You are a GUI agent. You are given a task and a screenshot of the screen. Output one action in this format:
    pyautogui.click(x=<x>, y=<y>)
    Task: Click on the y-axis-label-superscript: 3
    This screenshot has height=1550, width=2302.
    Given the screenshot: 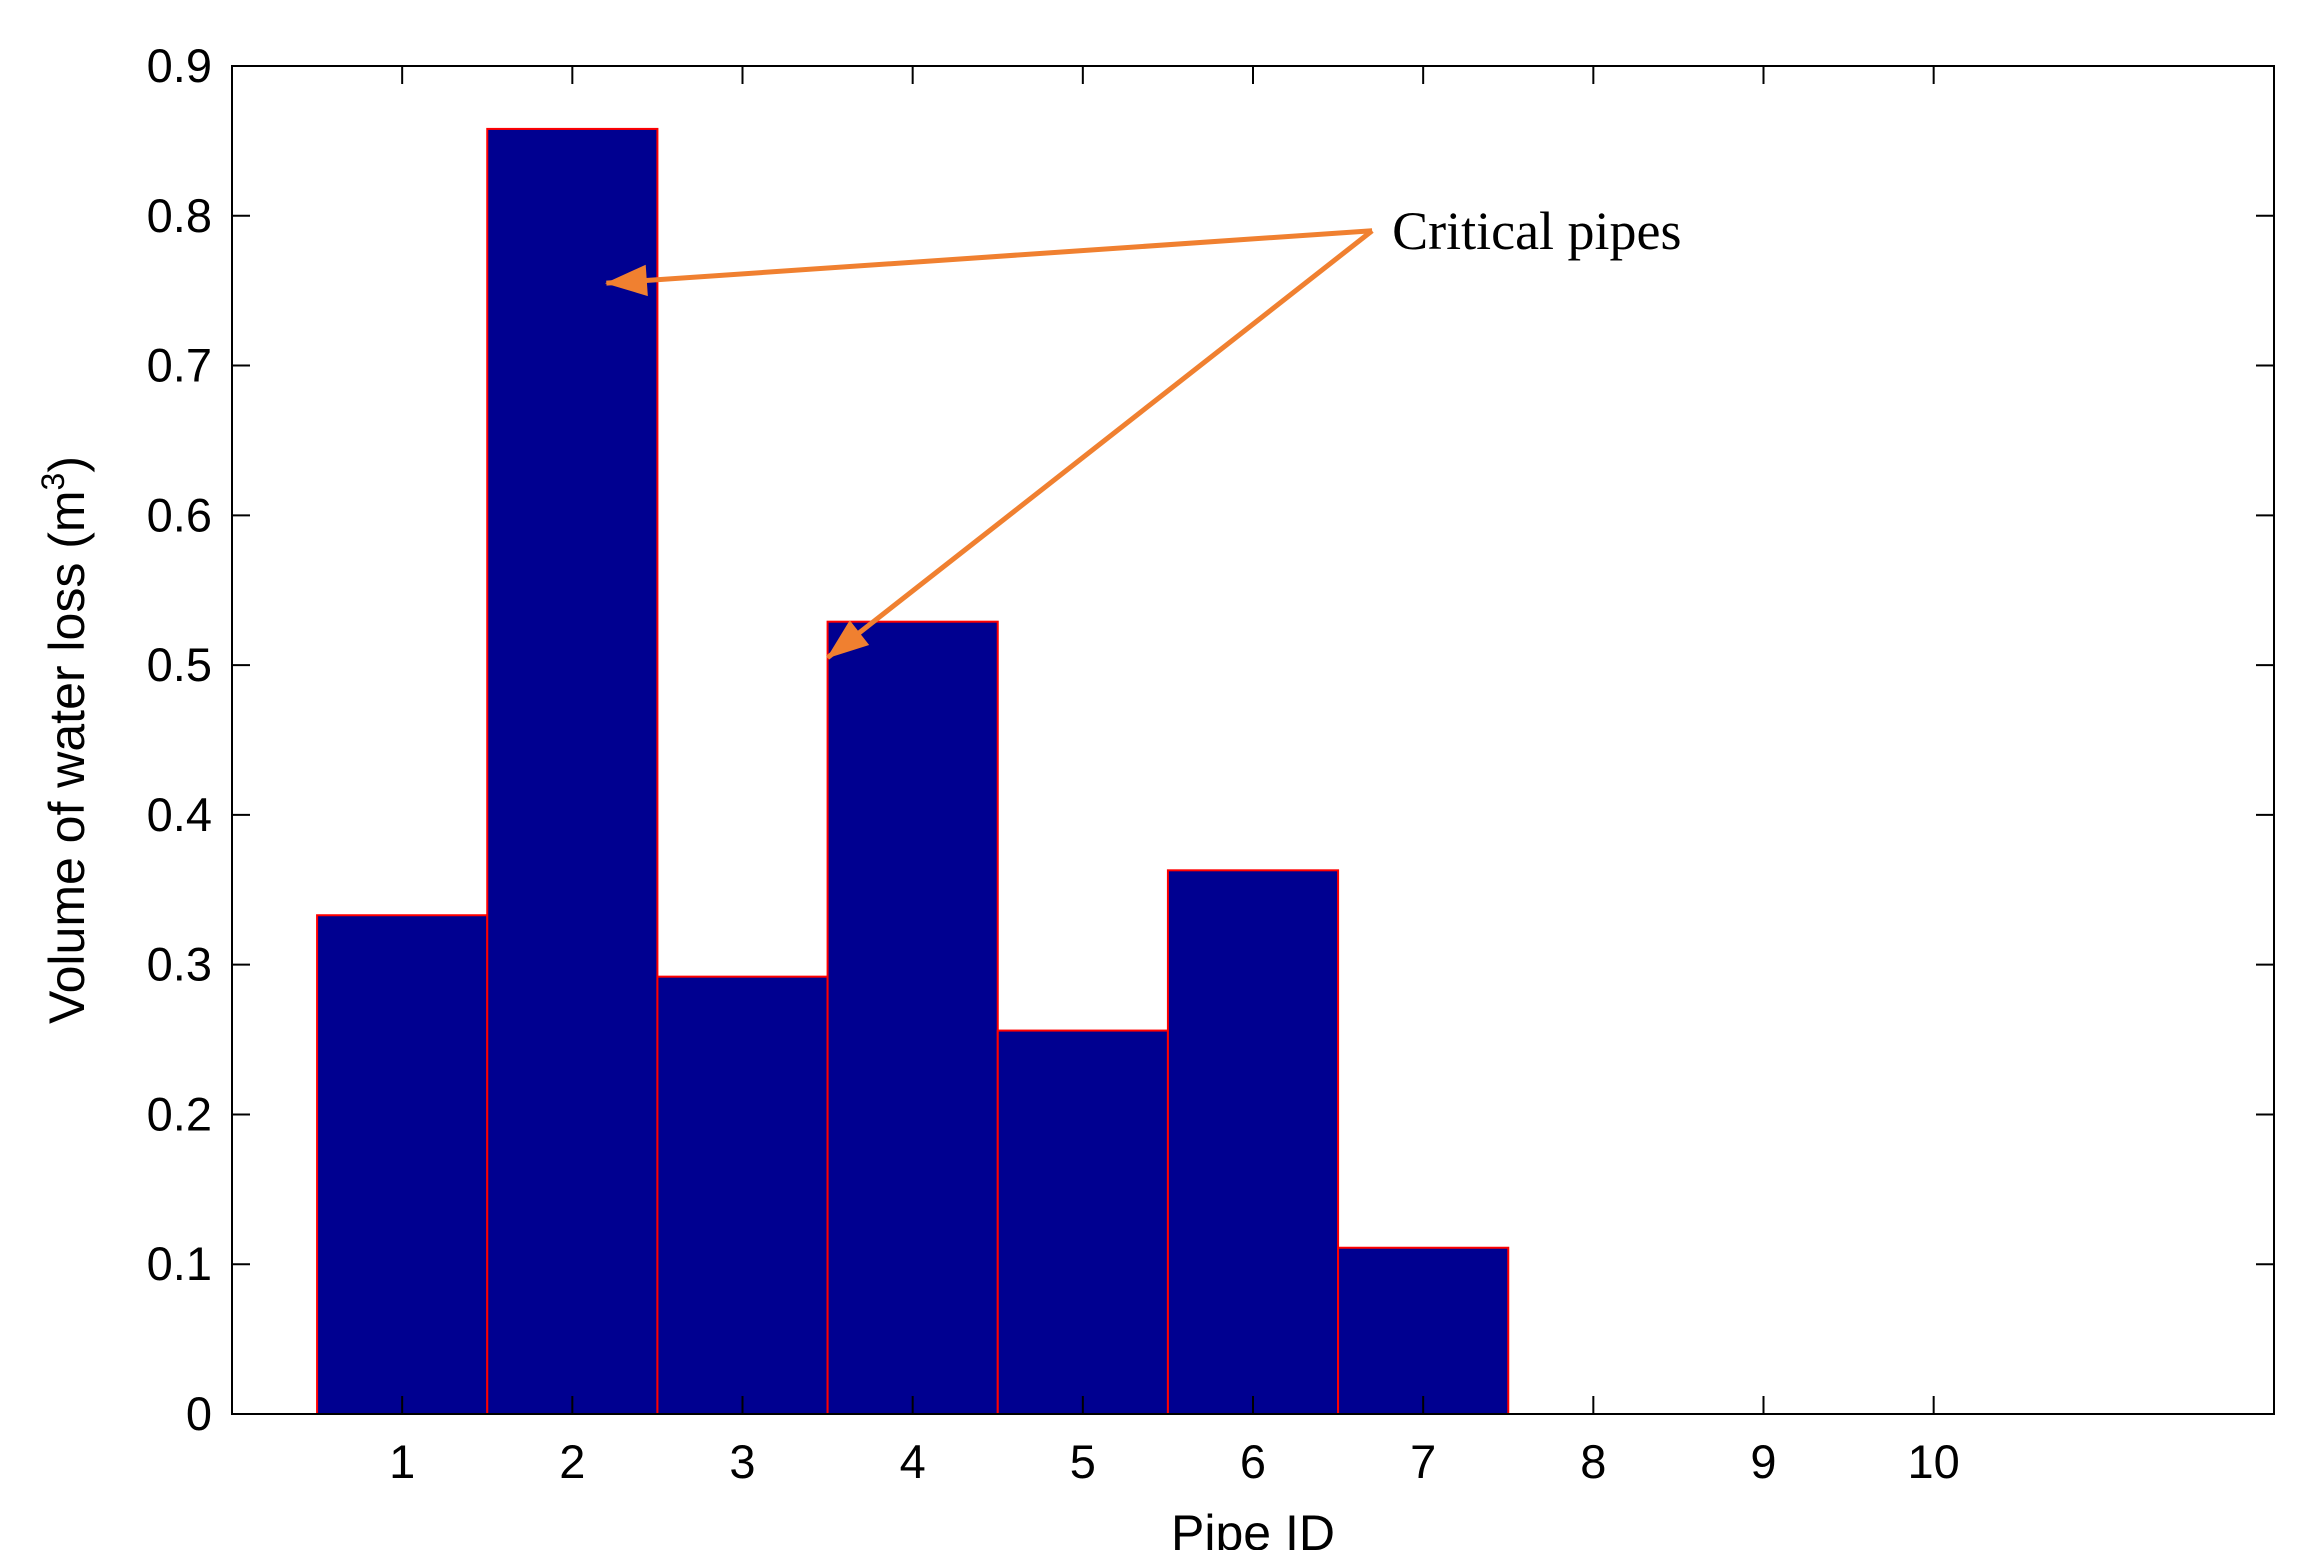 What is the action you would take?
    pyautogui.click(x=53, y=482)
    